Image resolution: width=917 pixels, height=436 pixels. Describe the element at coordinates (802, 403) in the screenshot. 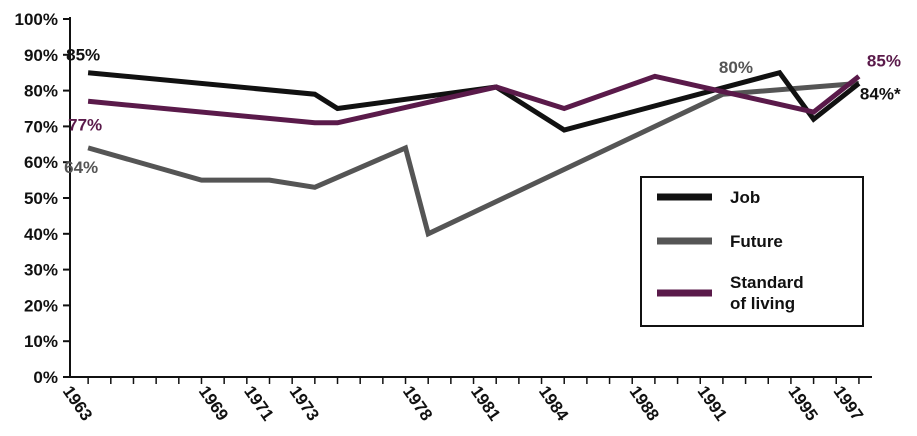

I see `x-tick-label: 1995` at that location.